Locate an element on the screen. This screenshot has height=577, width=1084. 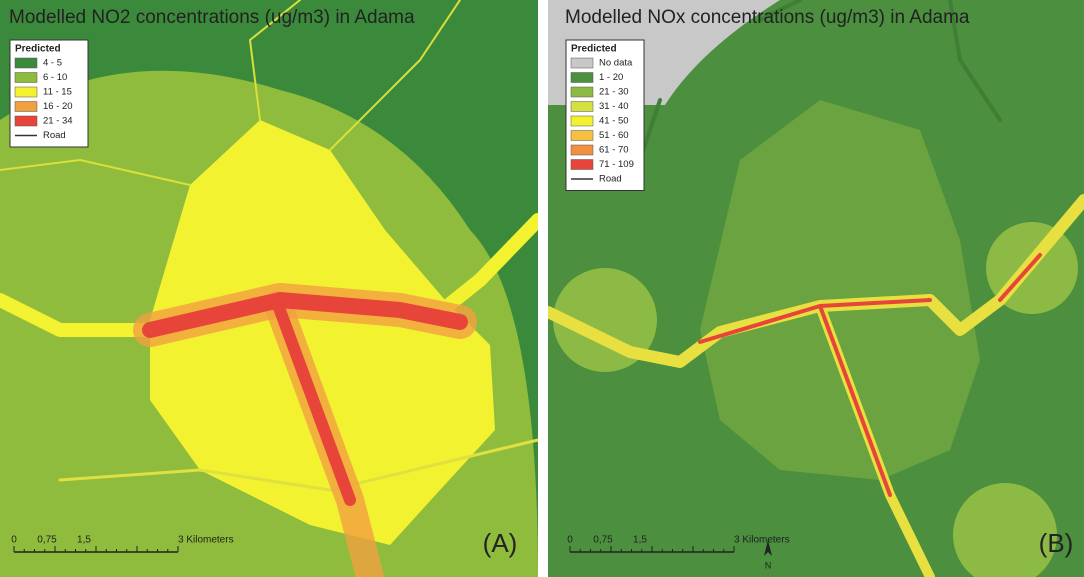
legend-label: 4 - 5 is located at coordinates (52, 63).